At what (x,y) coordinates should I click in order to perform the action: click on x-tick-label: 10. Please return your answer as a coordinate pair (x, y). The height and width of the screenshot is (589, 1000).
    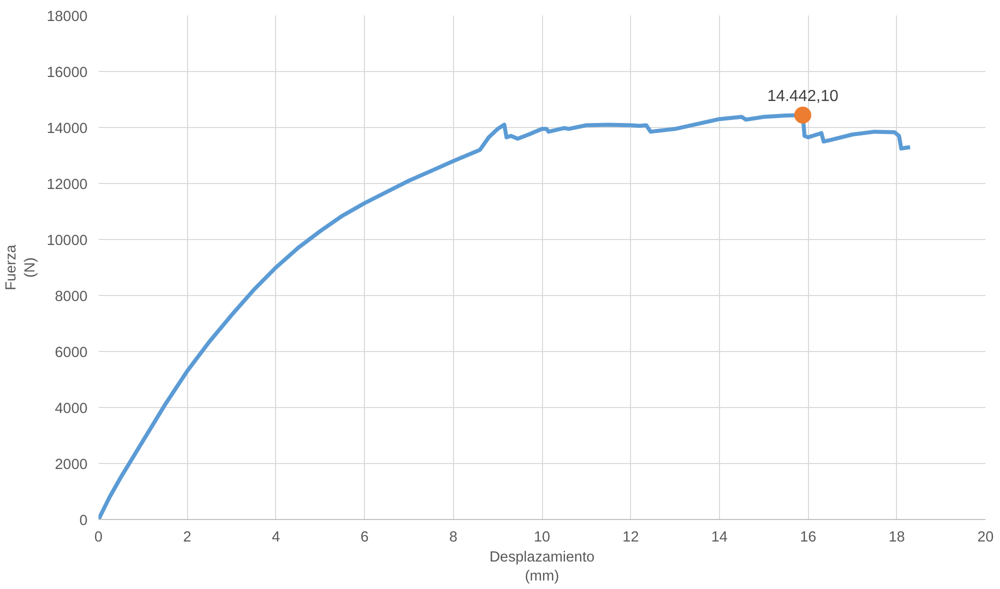
    Looking at the image, I should click on (542, 538).